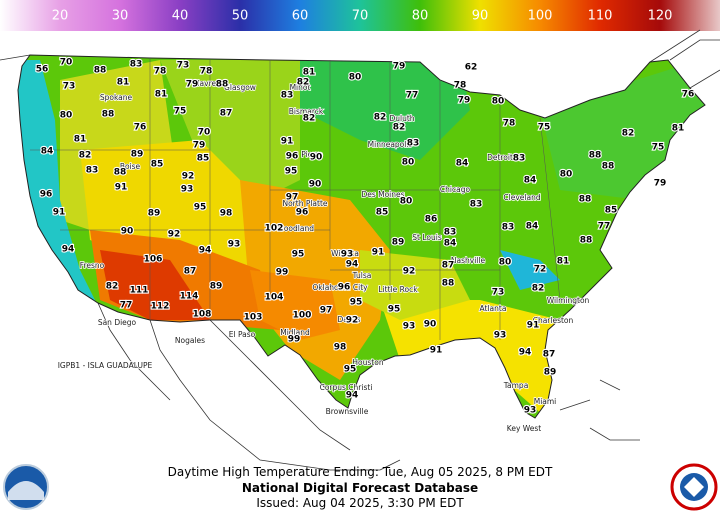  I want to click on city-name: El Paso, so click(242, 334).